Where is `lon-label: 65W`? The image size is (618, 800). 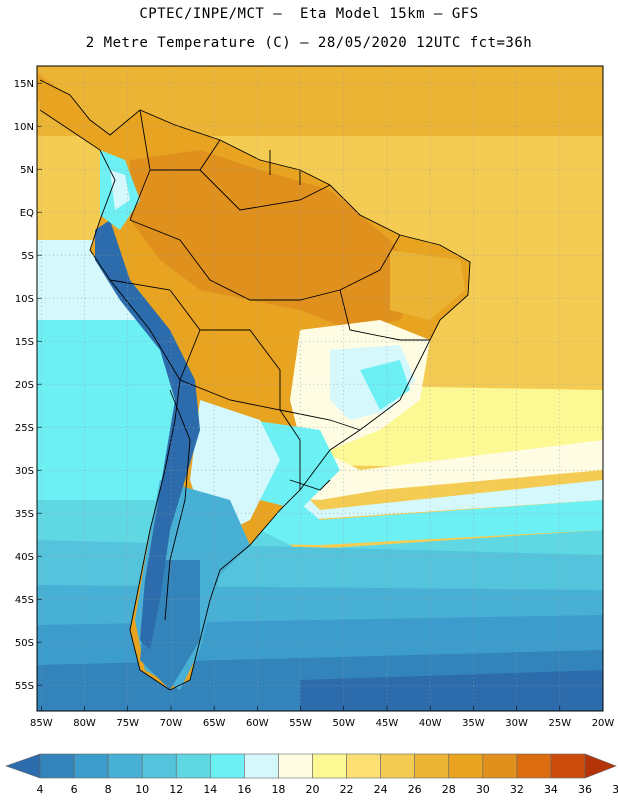
lon-label: 65W is located at coordinates (214, 723).